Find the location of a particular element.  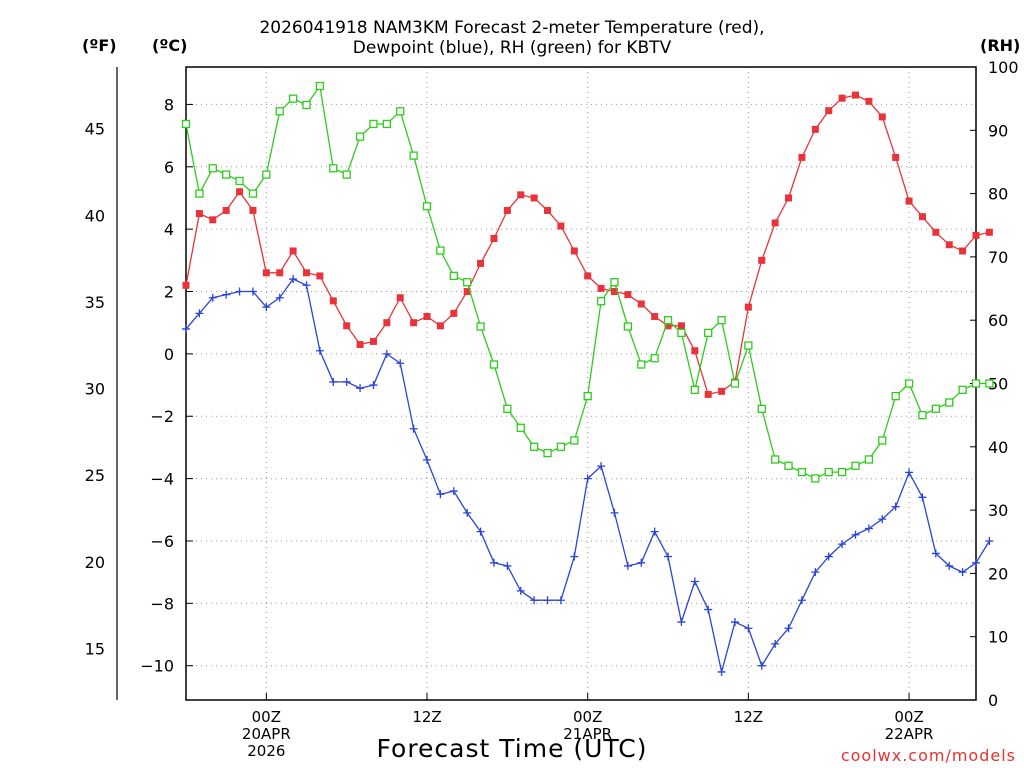

x-tick-label: 21APR is located at coordinates (587, 734).